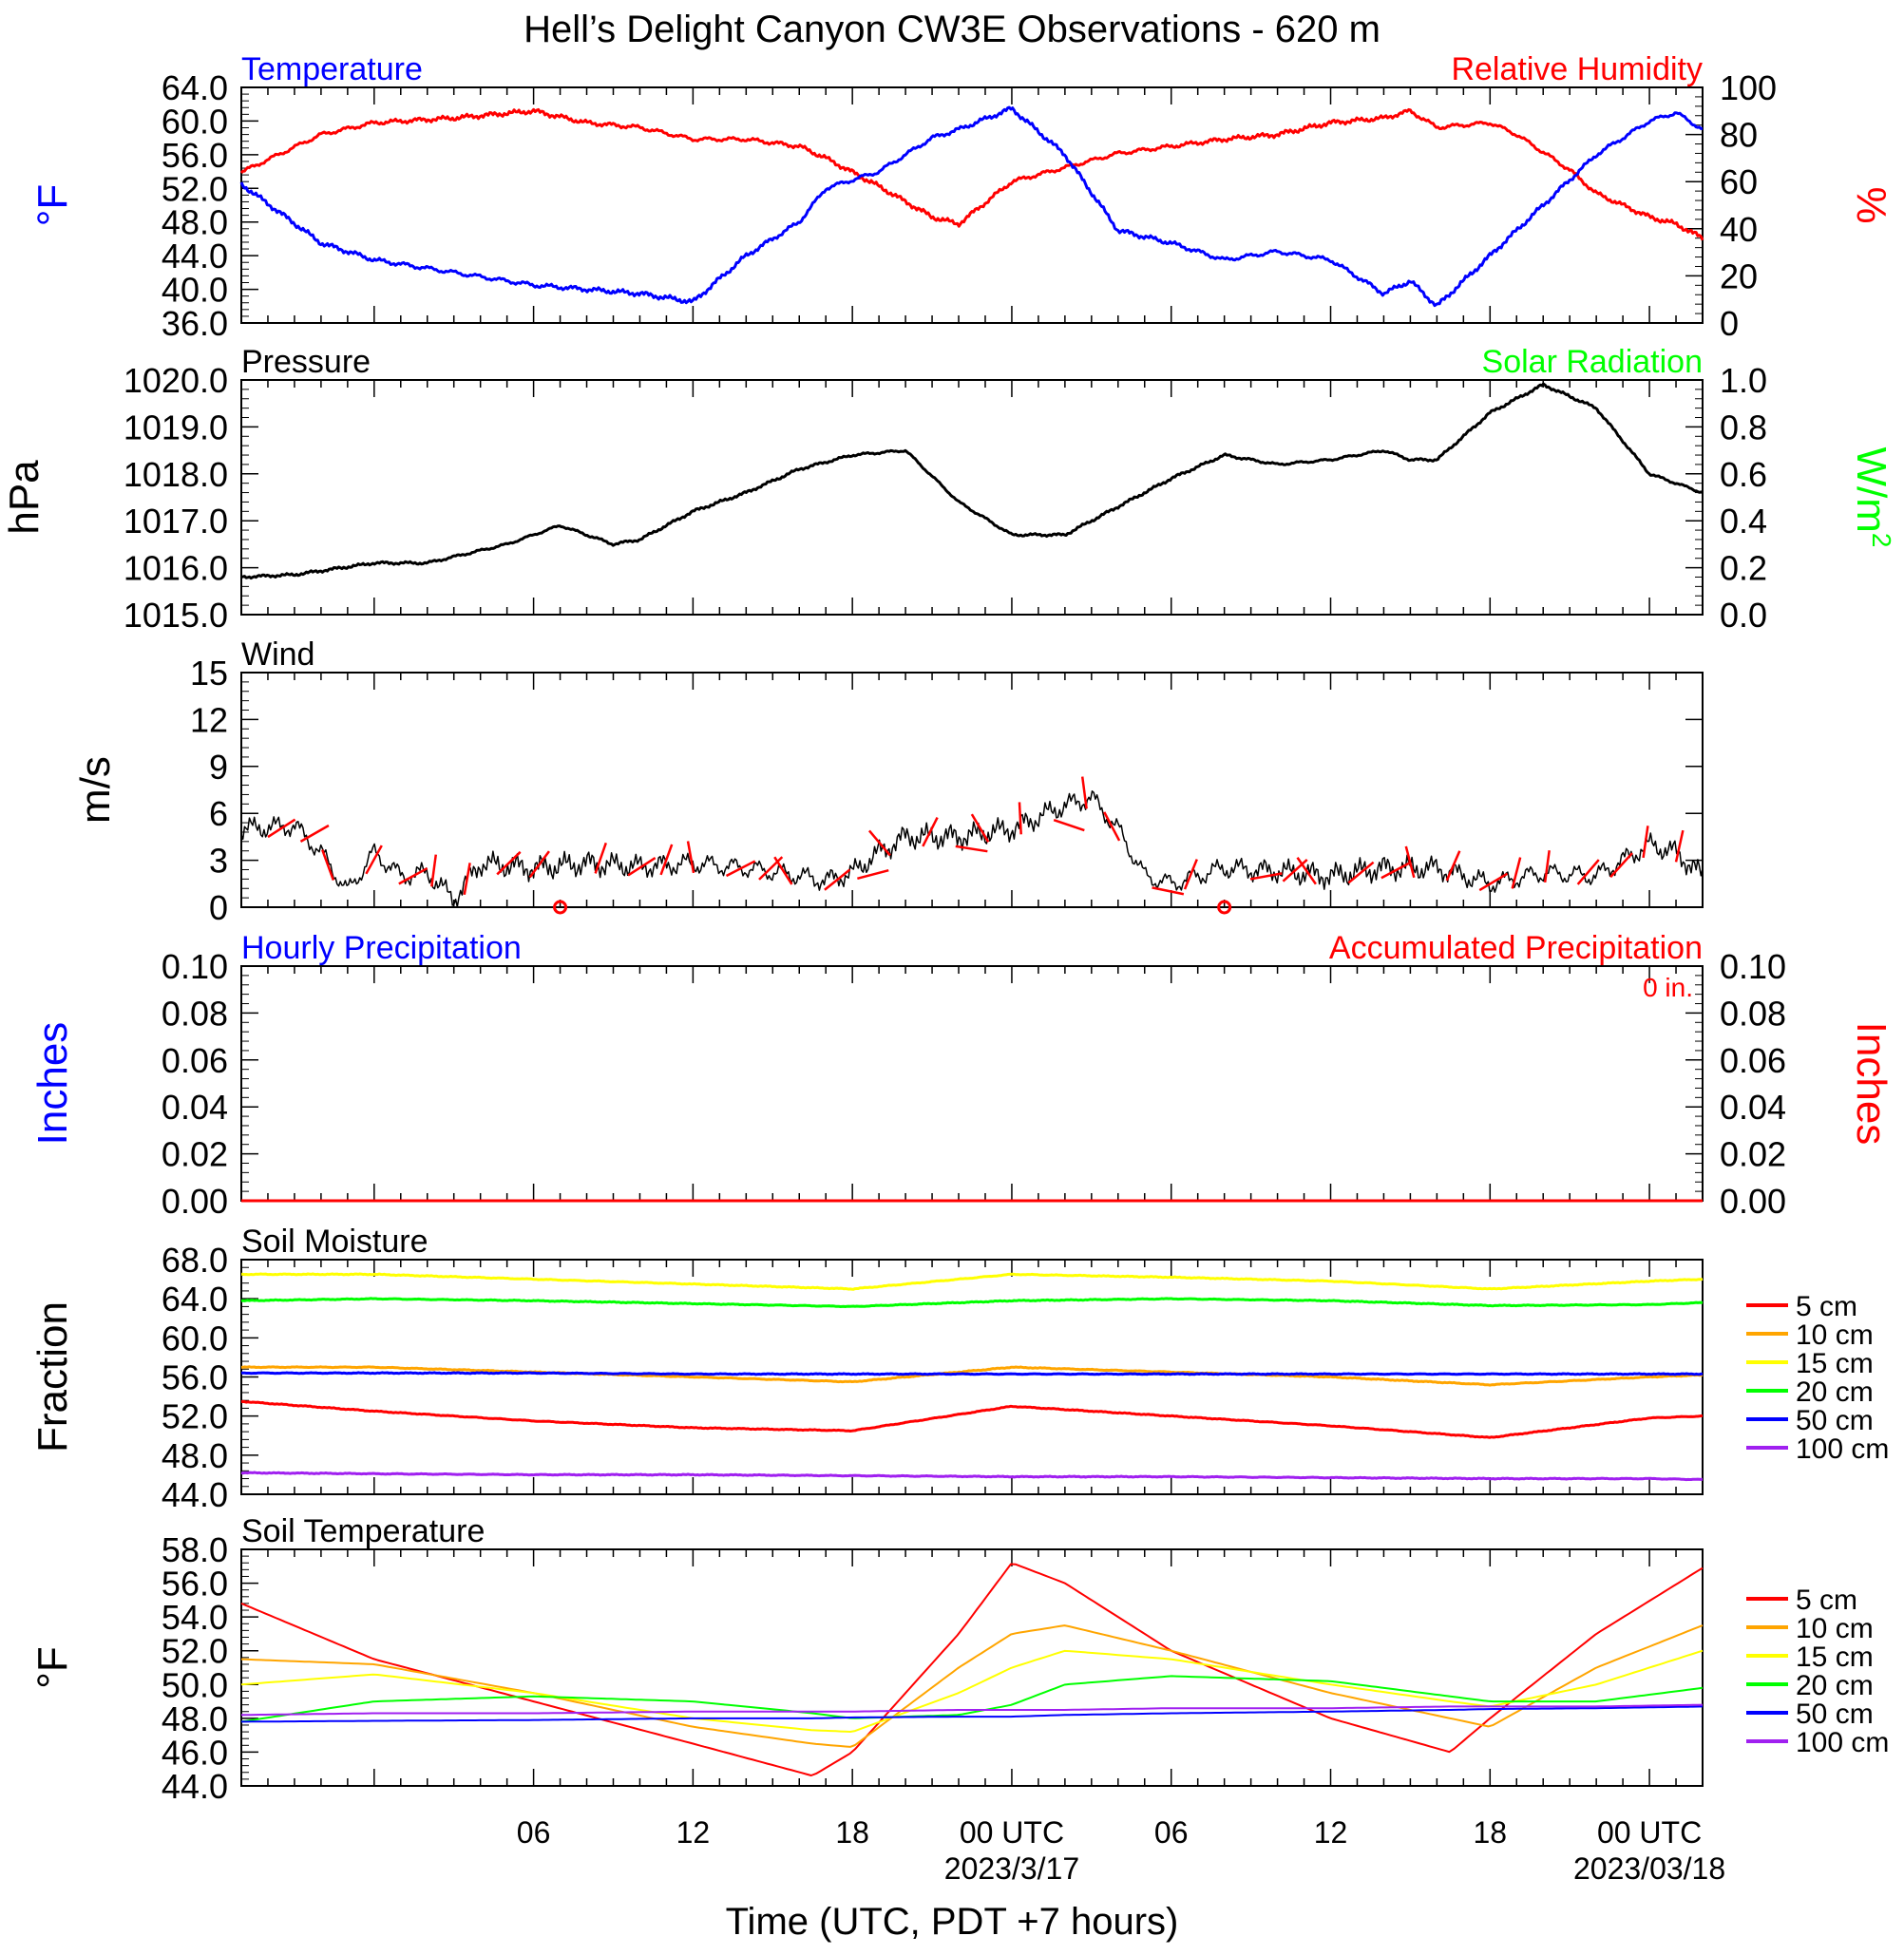  I want to click on wind-tick-label: 9, so click(219, 767).